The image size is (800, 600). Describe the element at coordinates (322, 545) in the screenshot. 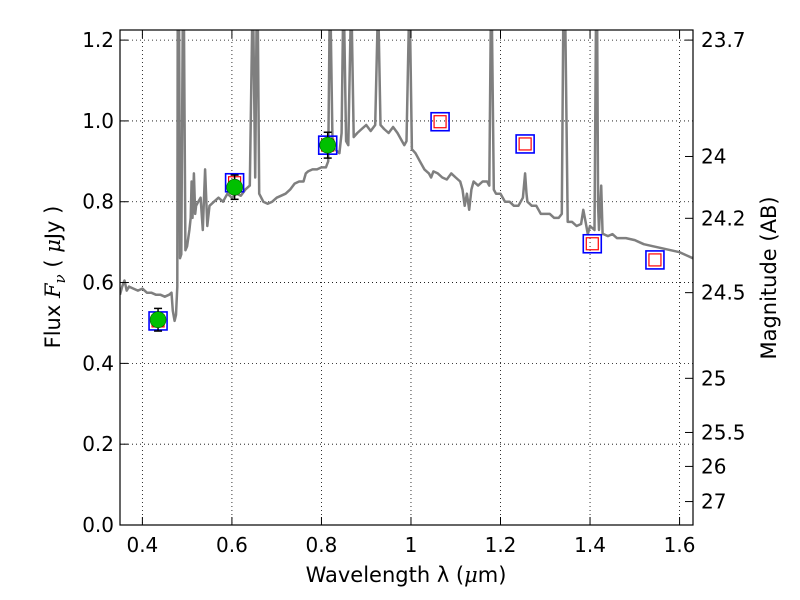

I see `x-tick-label: 0.8` at that location.